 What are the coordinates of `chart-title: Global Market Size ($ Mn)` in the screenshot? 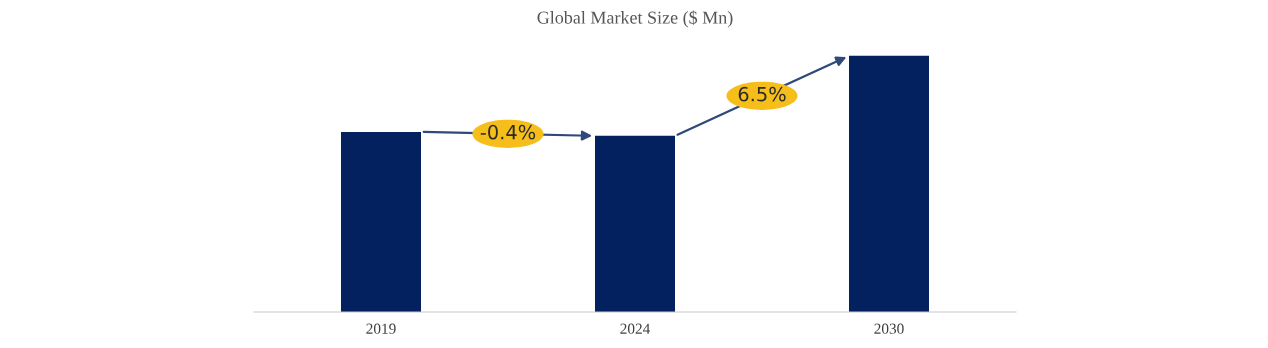 It's located at (635, 19).